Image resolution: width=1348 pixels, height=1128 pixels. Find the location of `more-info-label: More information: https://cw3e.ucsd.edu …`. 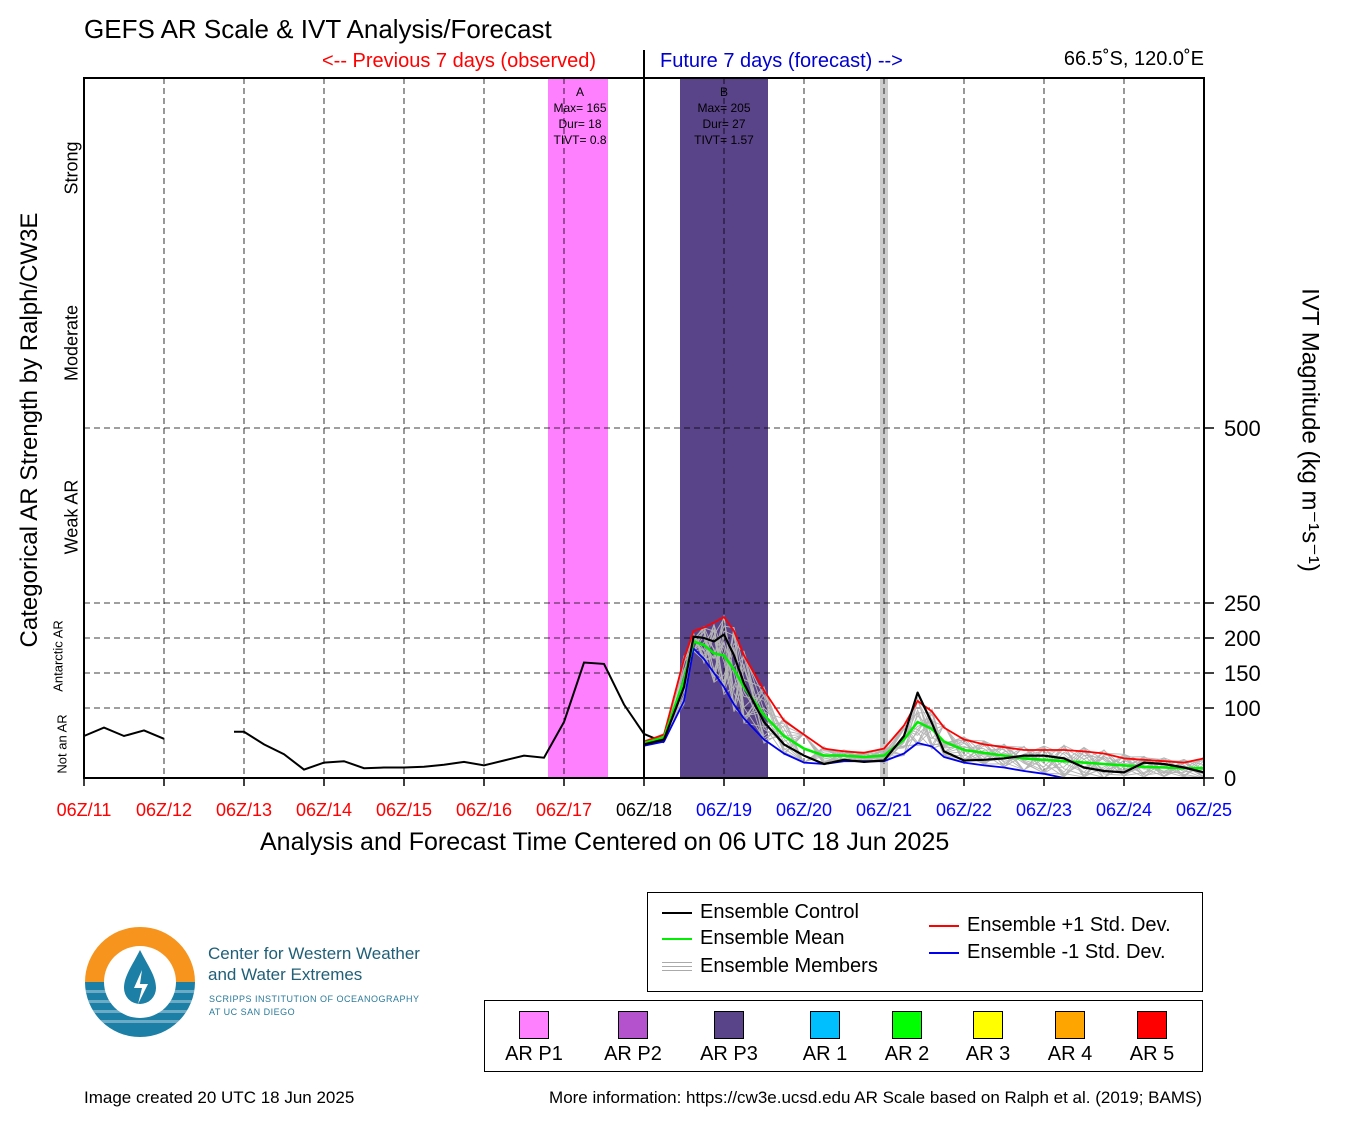

more-info-label: More information: https://cw3e.ucsd.edu … is located at coordinates (875, 1097).